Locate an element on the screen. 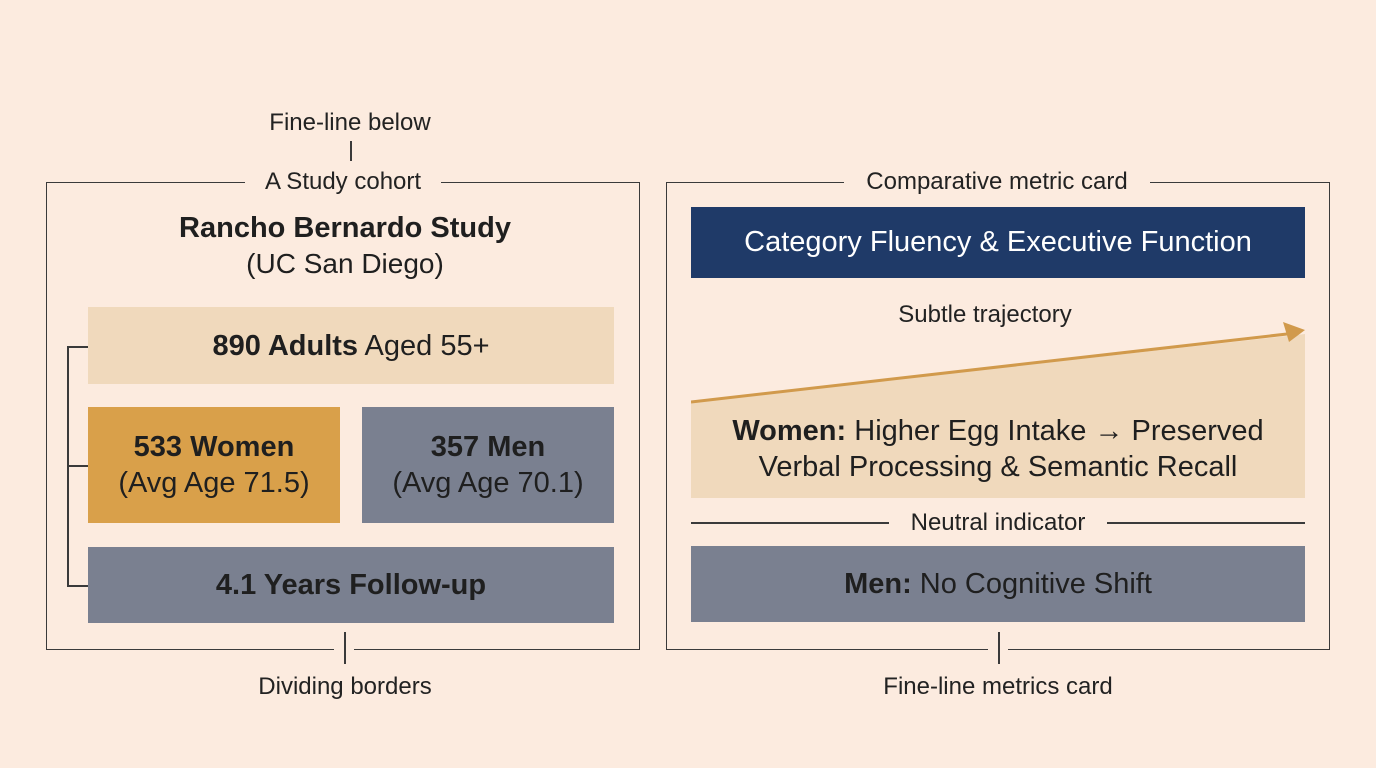 The height and width of the screenshot is (768, 1376). neutral-divider-right is located at coordinates (1206, 523).